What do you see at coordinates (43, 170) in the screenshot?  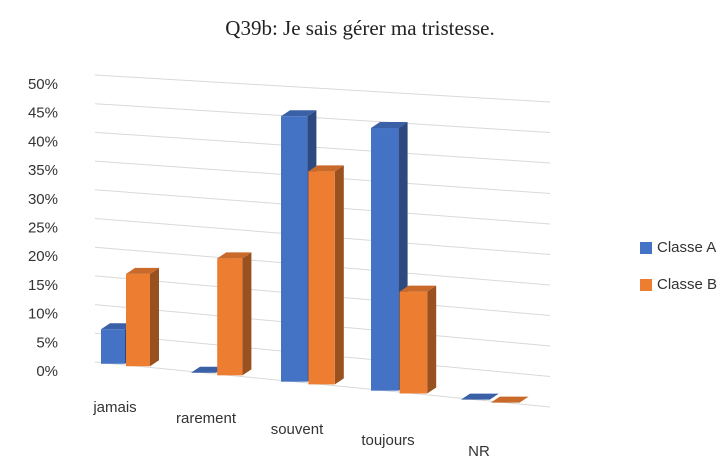 I see `y-tick-label: 35%` at bounding box center [43, 170].